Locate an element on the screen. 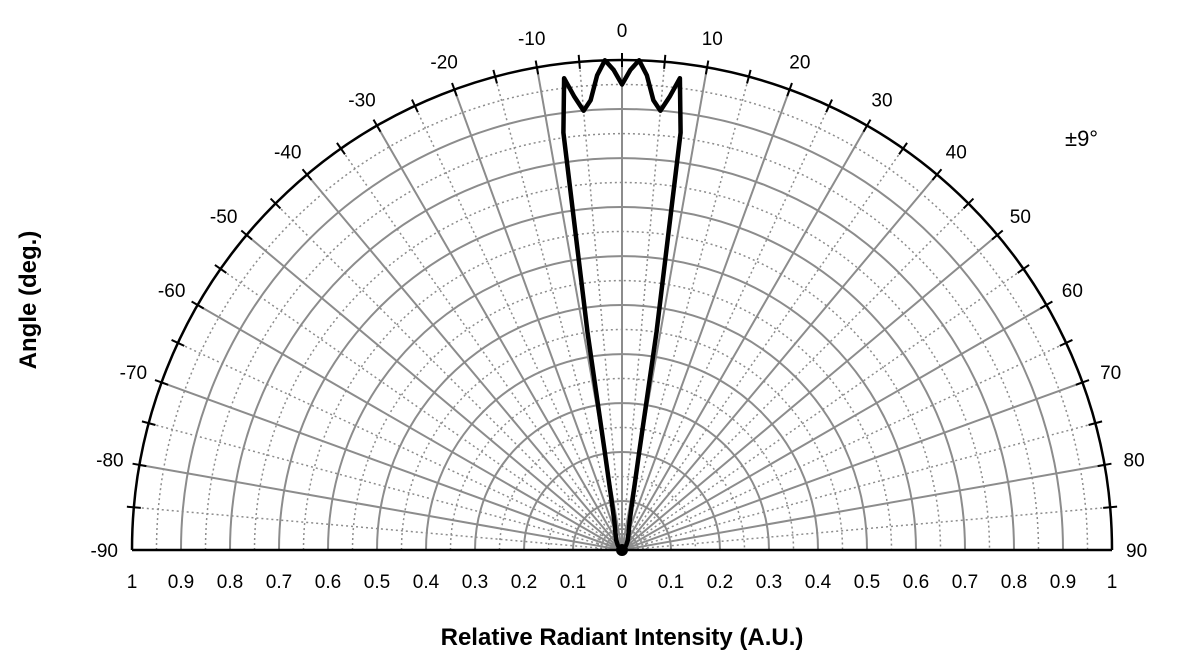  radial-tick-label: 0.2 is located at coordinates (524, 582).